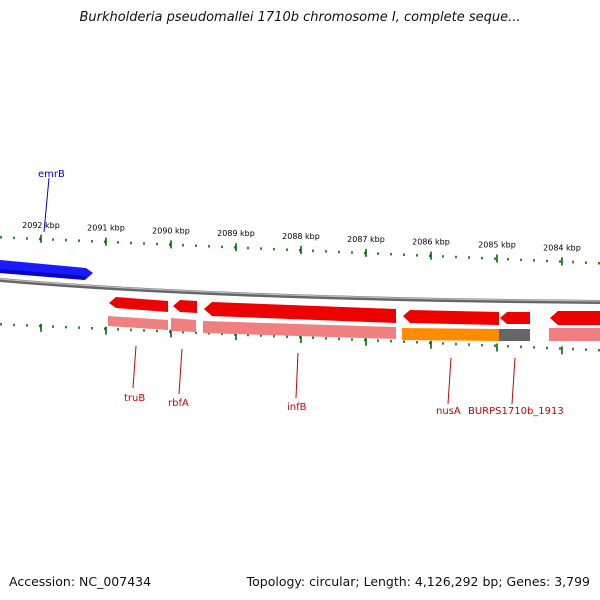 This screenshot has width=600, height=600. I want to click on inner-tick-ruler, so click(300, 339).